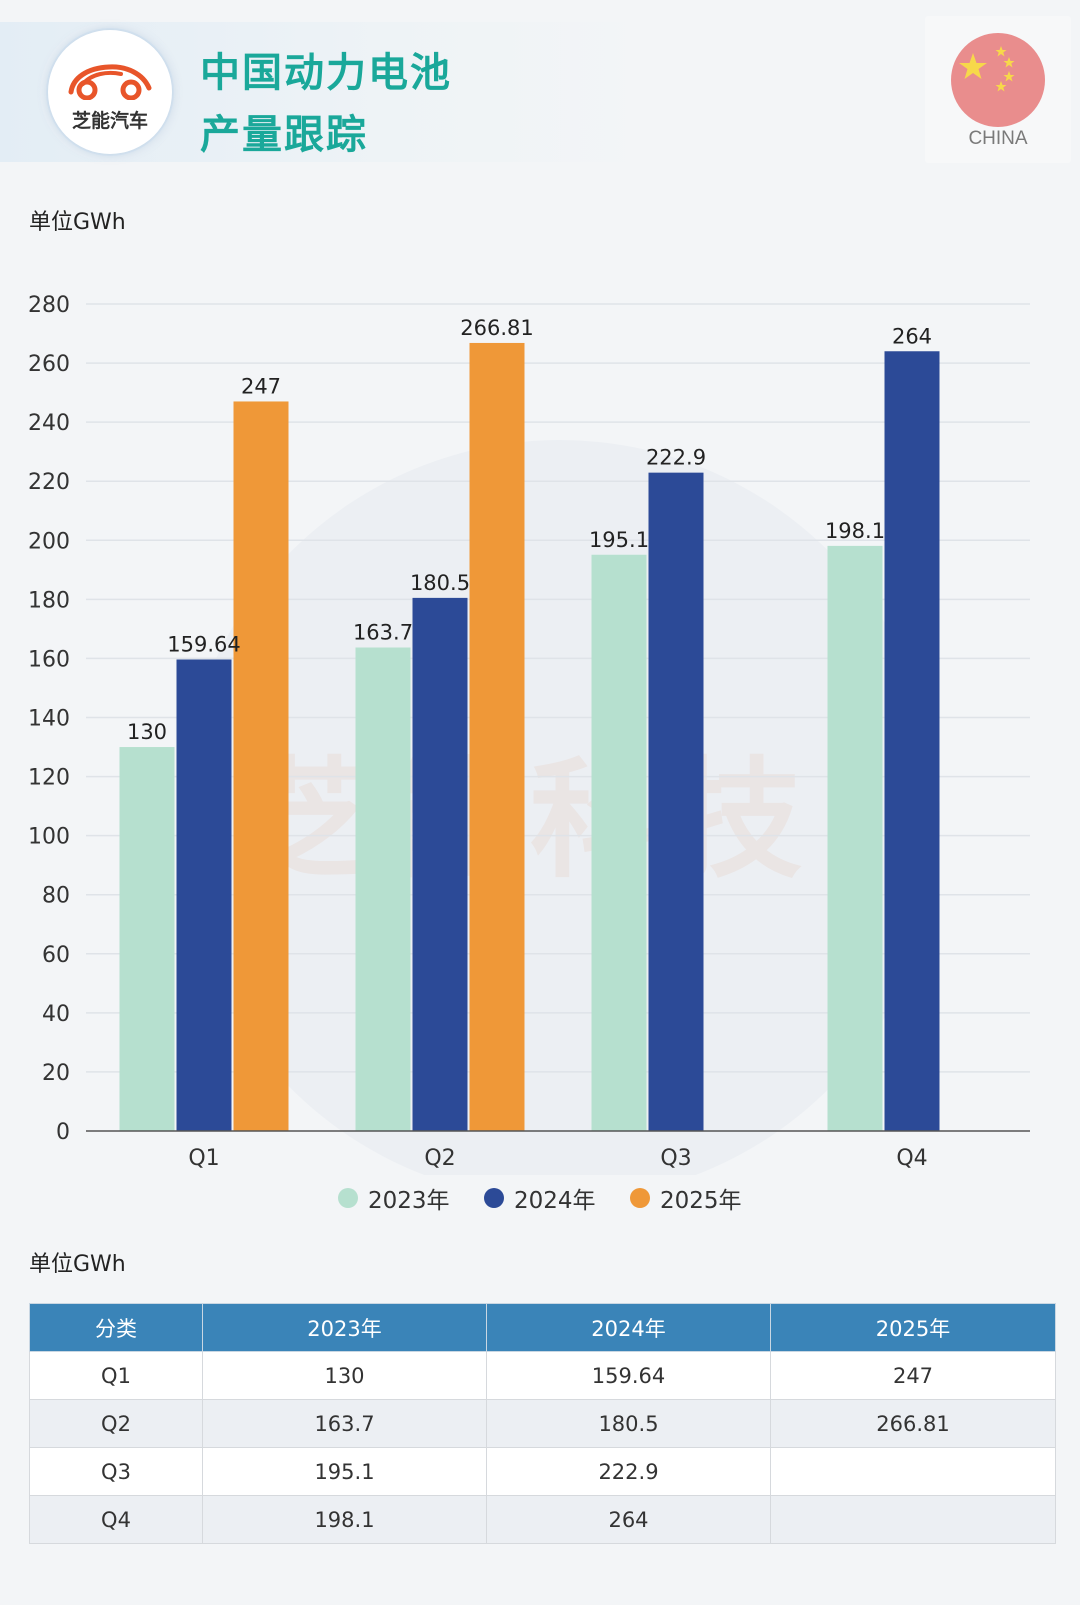  I want to click on logo-text: 芝能汽车, so click(109, 121).